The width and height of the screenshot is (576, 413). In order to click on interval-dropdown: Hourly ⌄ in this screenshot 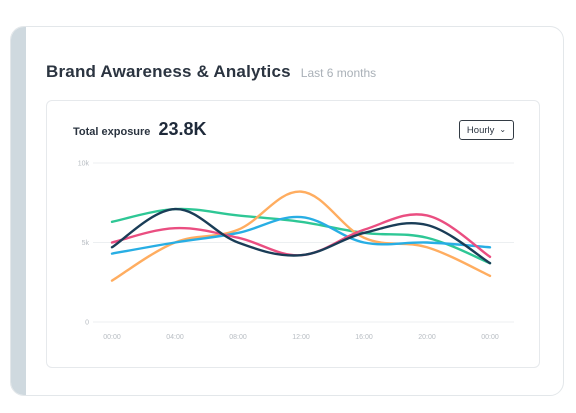, I will do `click(486, 130)`.